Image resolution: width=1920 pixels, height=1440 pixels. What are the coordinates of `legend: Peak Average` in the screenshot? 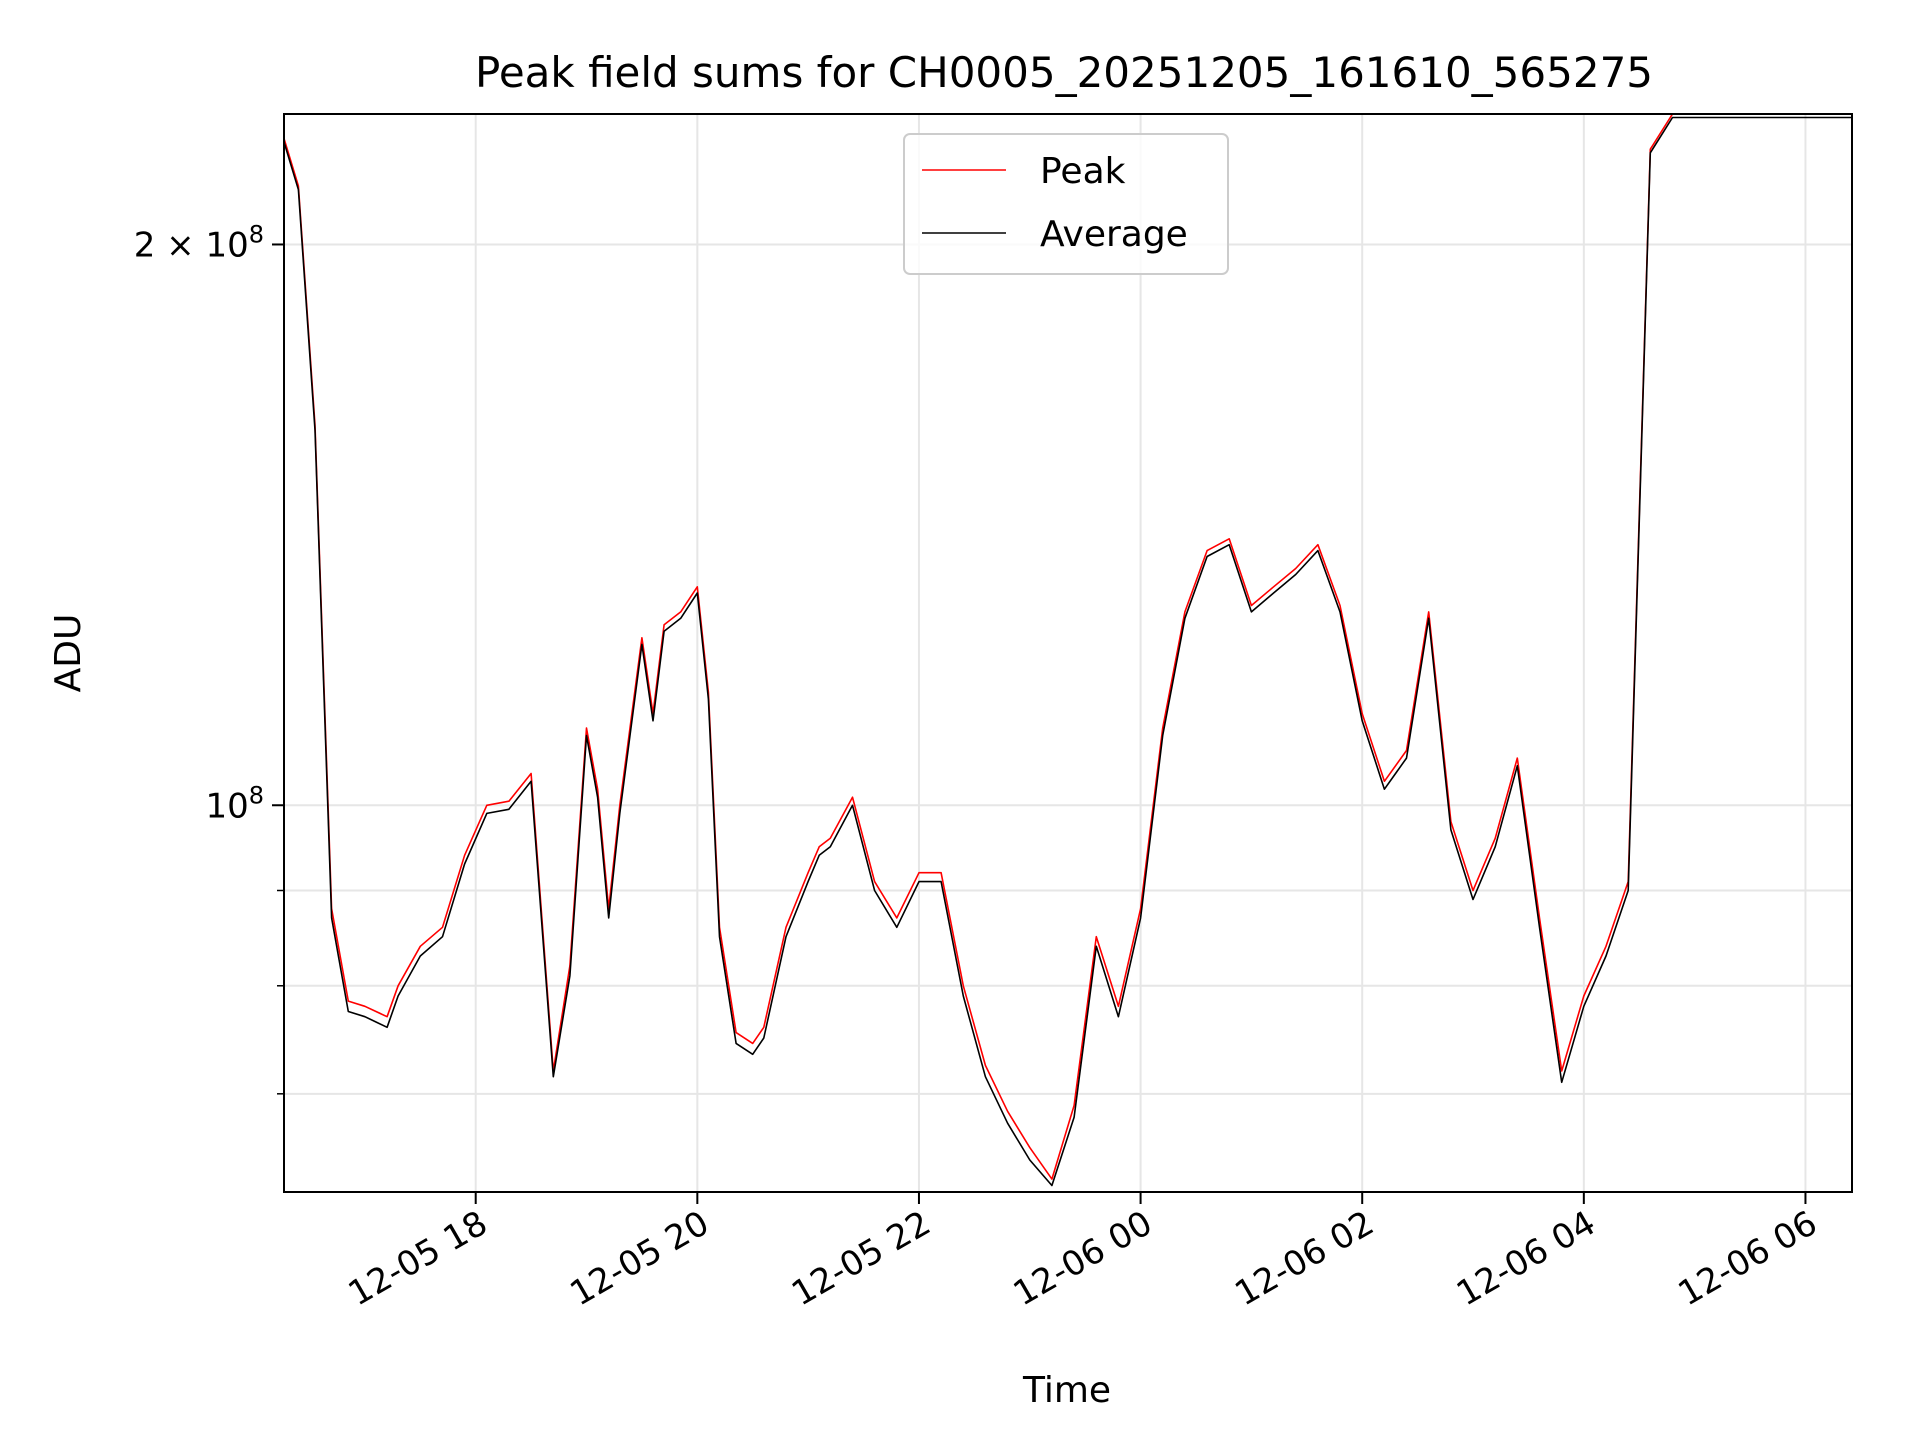 It's located at (1066, 204).